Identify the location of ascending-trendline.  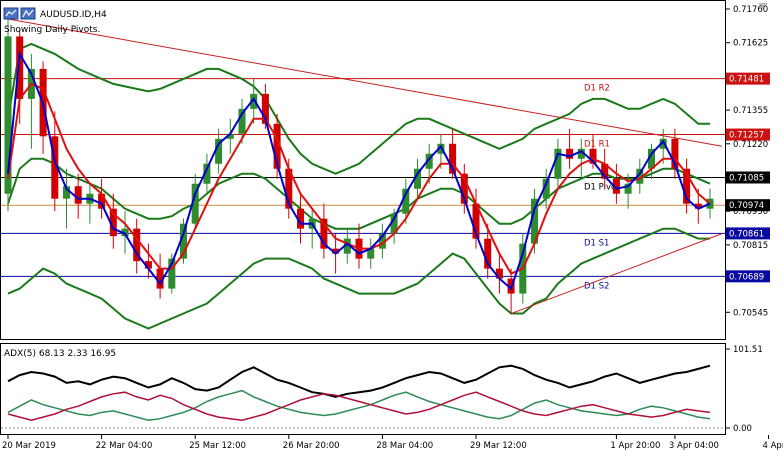
(616, 274).